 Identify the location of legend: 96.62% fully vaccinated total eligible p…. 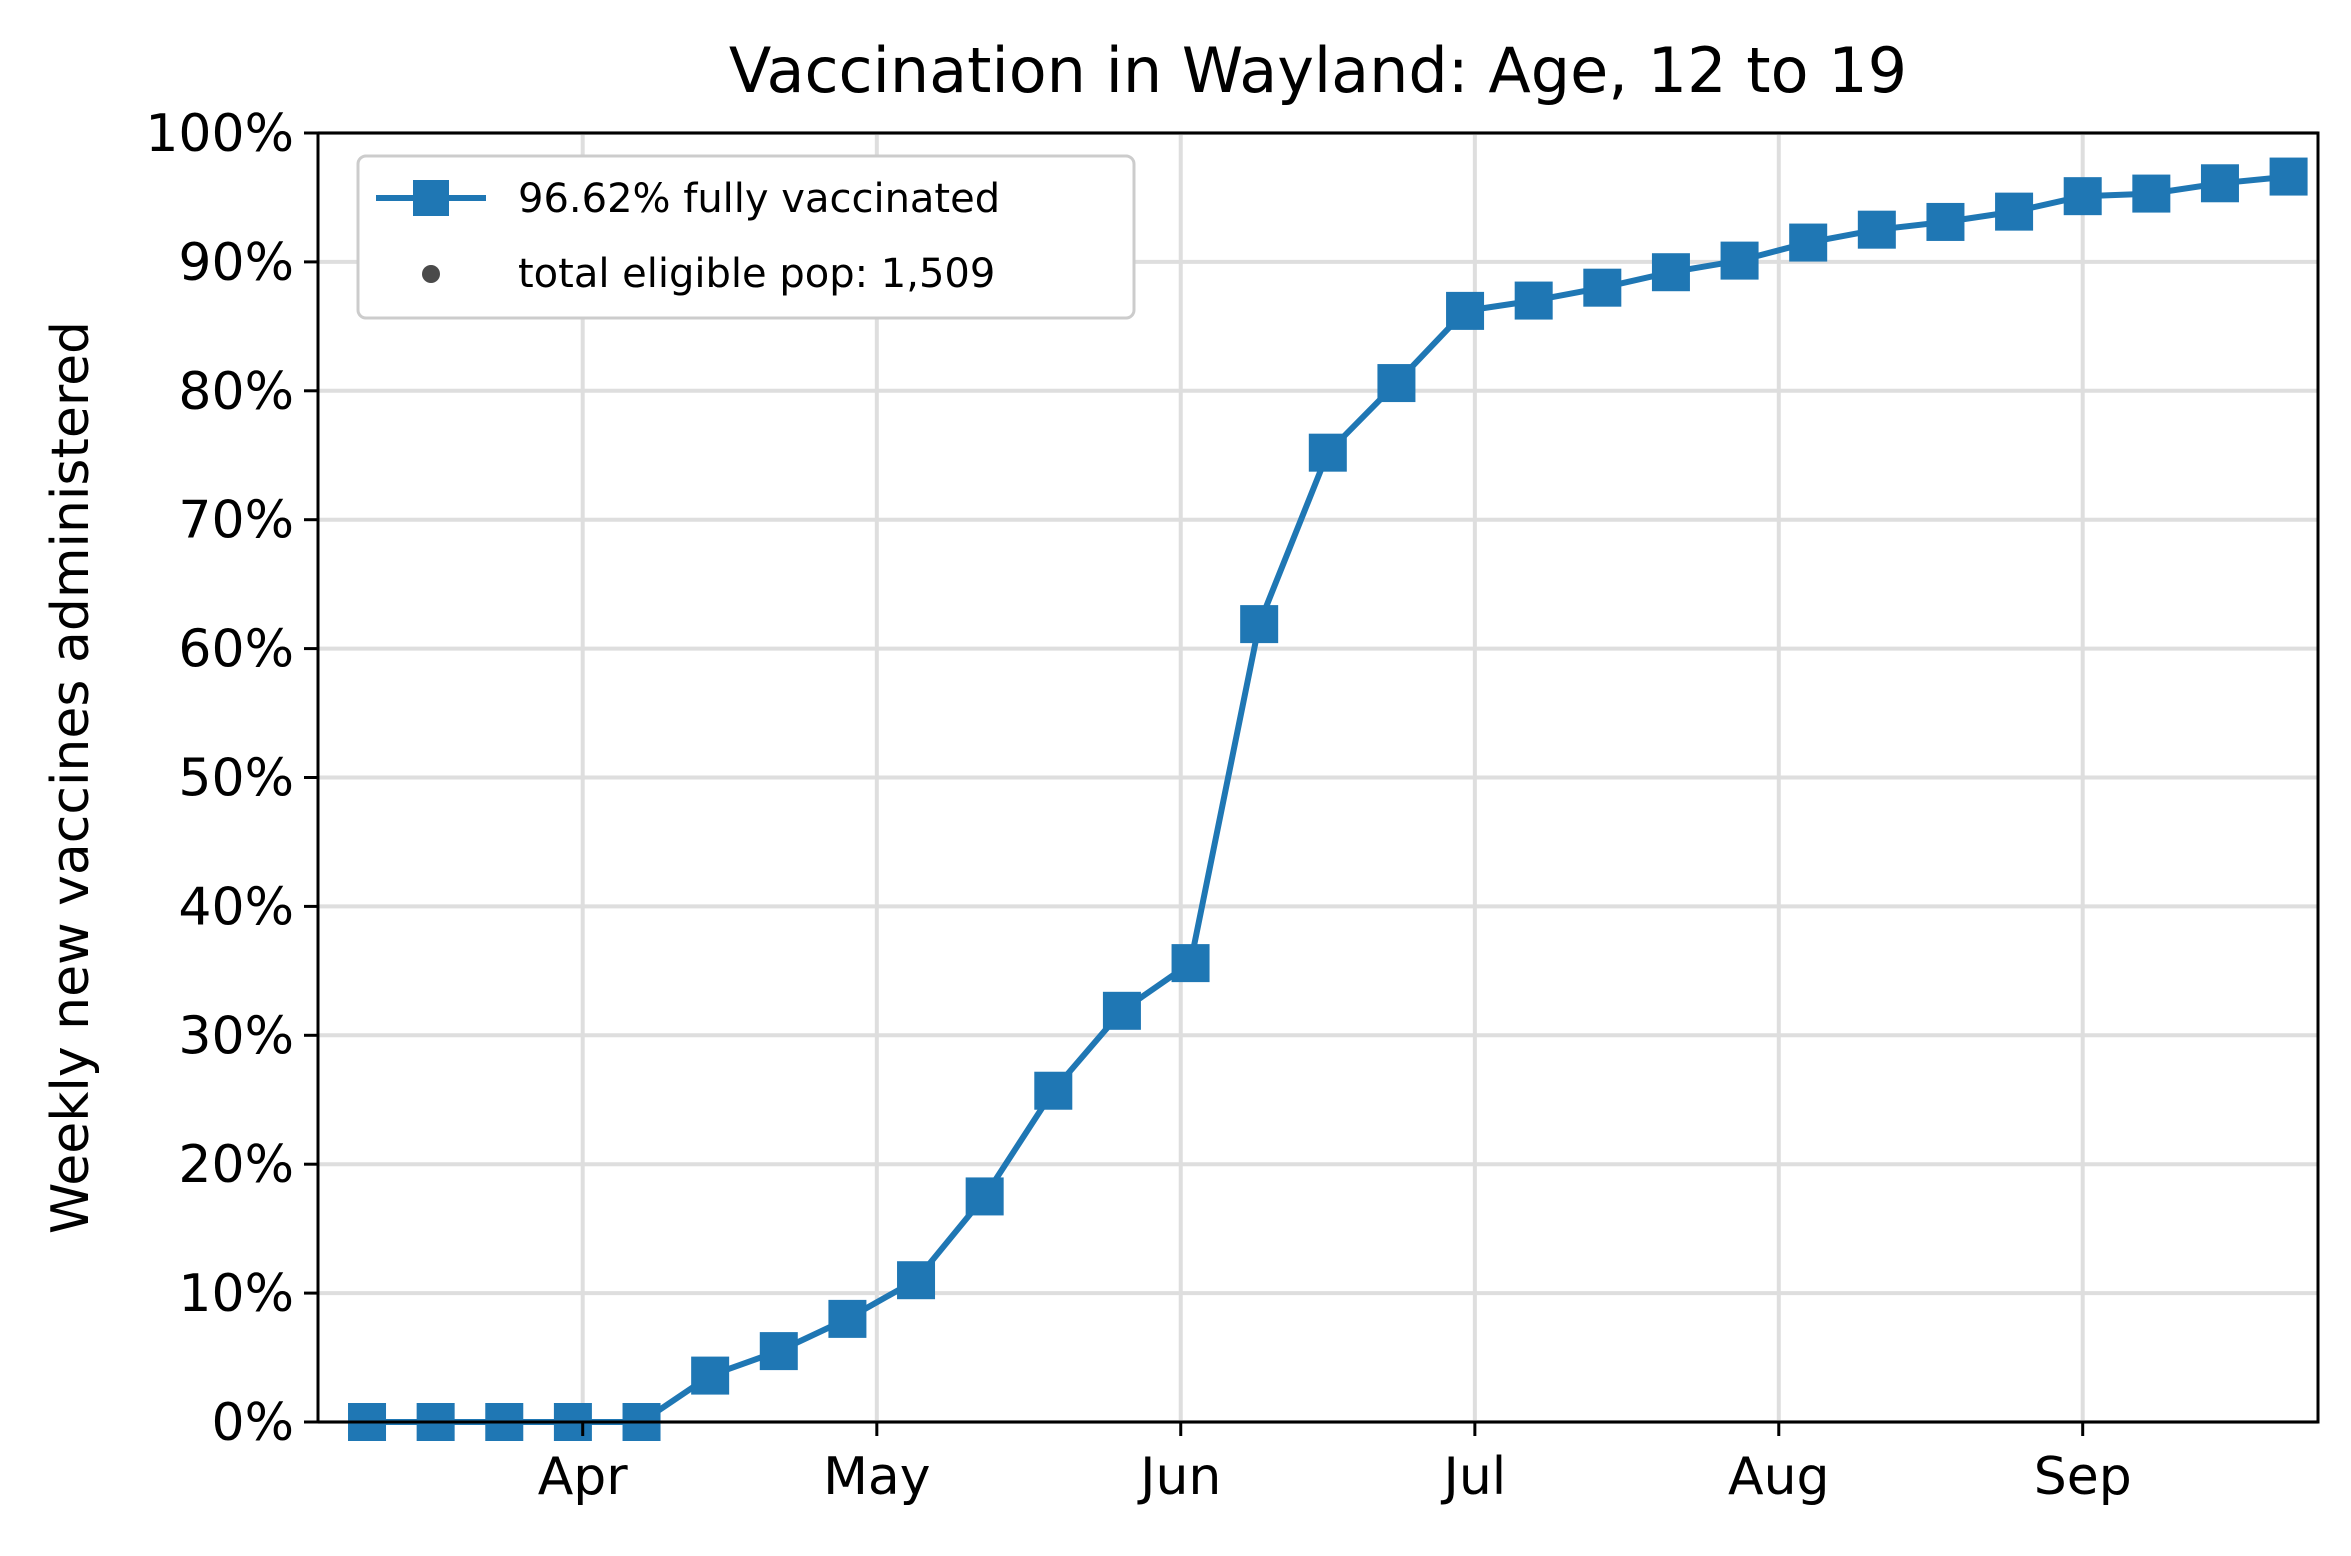
(746, 237).